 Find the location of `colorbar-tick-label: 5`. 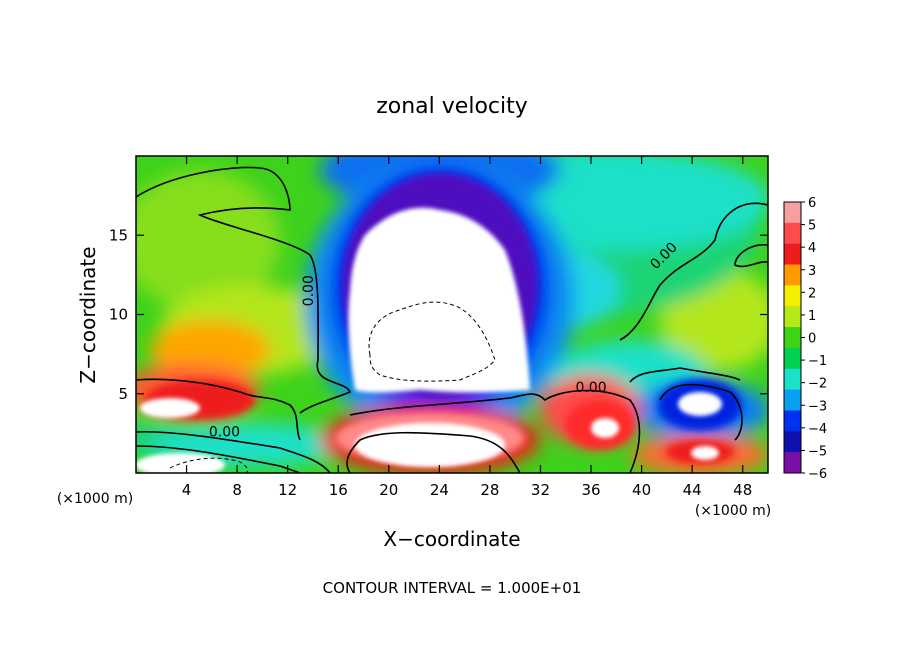

colorbar-tick-label: 5 is located at coordinates (812, 226).